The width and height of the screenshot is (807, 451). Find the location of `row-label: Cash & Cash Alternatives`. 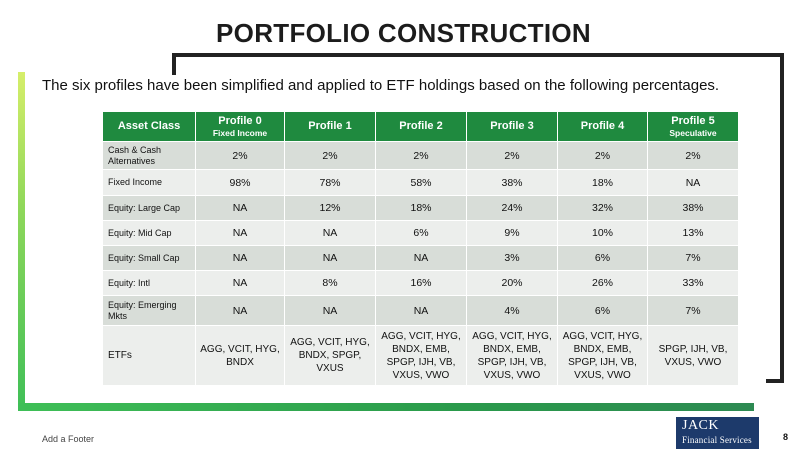

row-label: Cash & Cash Alternatives is located at coordinates (149, 155).